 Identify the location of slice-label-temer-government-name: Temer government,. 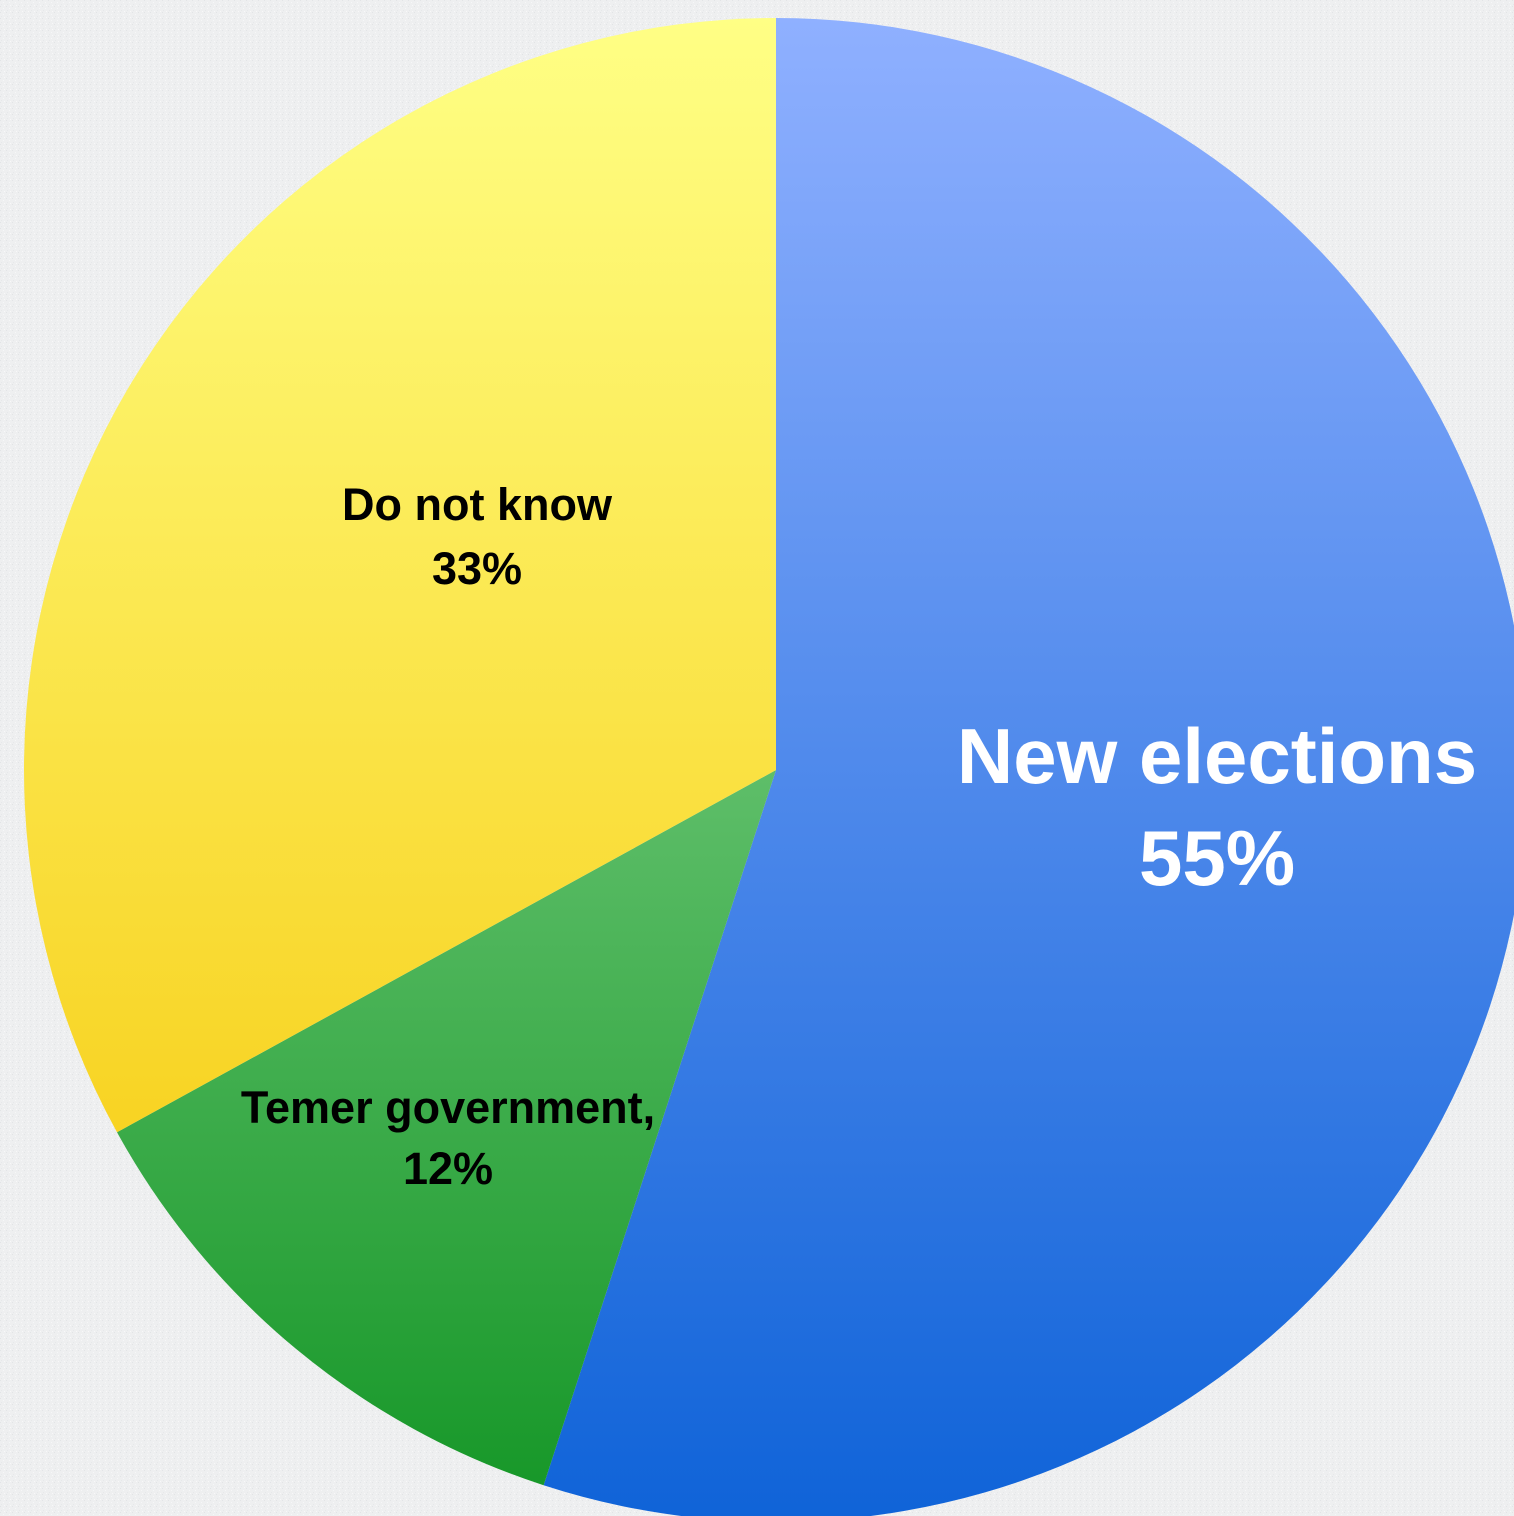
(448, 1107).